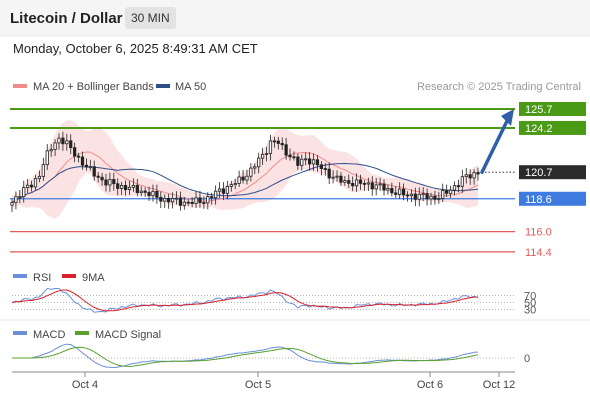 This screenshot has height=400, width=590. I want to click on header-bar, so click(295, 18).